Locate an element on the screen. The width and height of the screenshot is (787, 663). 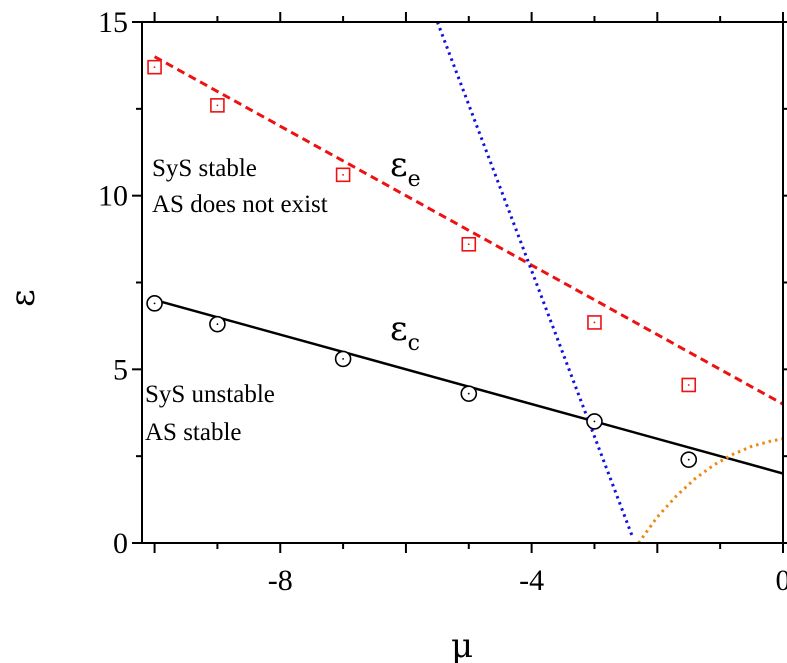
y-tick-label: 5 is located at coordinates (120, 369).